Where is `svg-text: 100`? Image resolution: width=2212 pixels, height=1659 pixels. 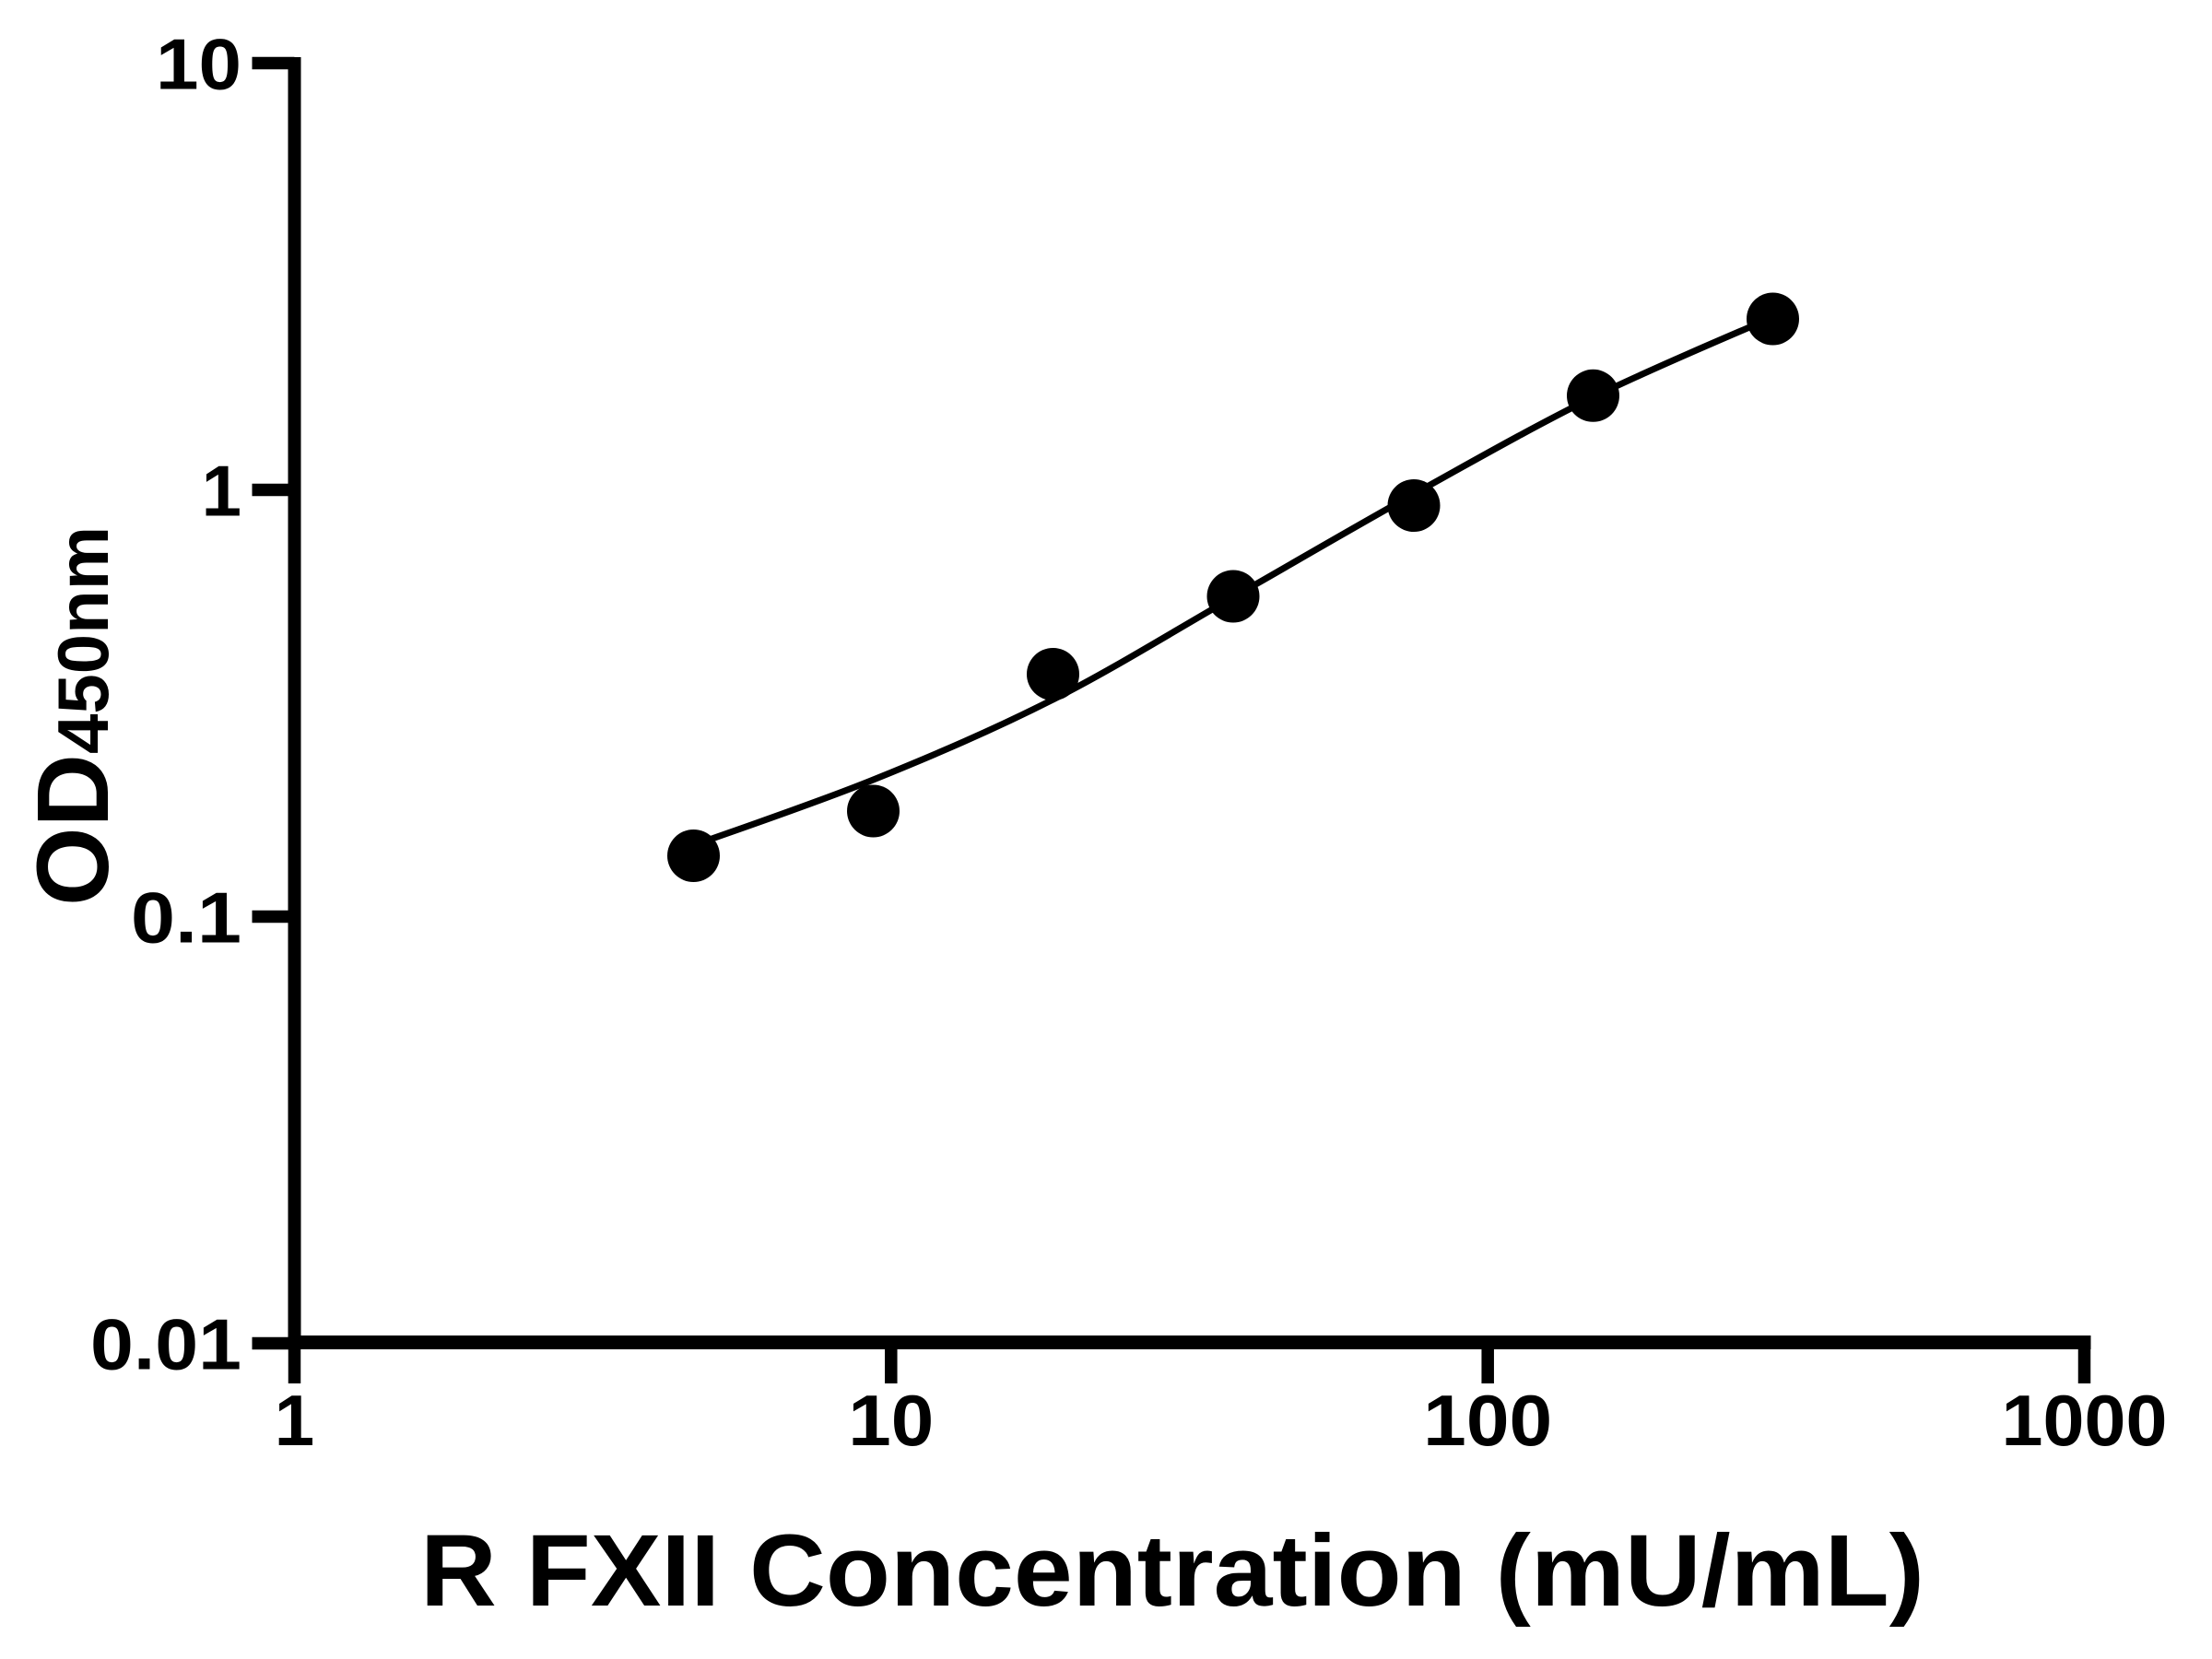 svg-text: 100 is located at coordinates (1487, 1420).